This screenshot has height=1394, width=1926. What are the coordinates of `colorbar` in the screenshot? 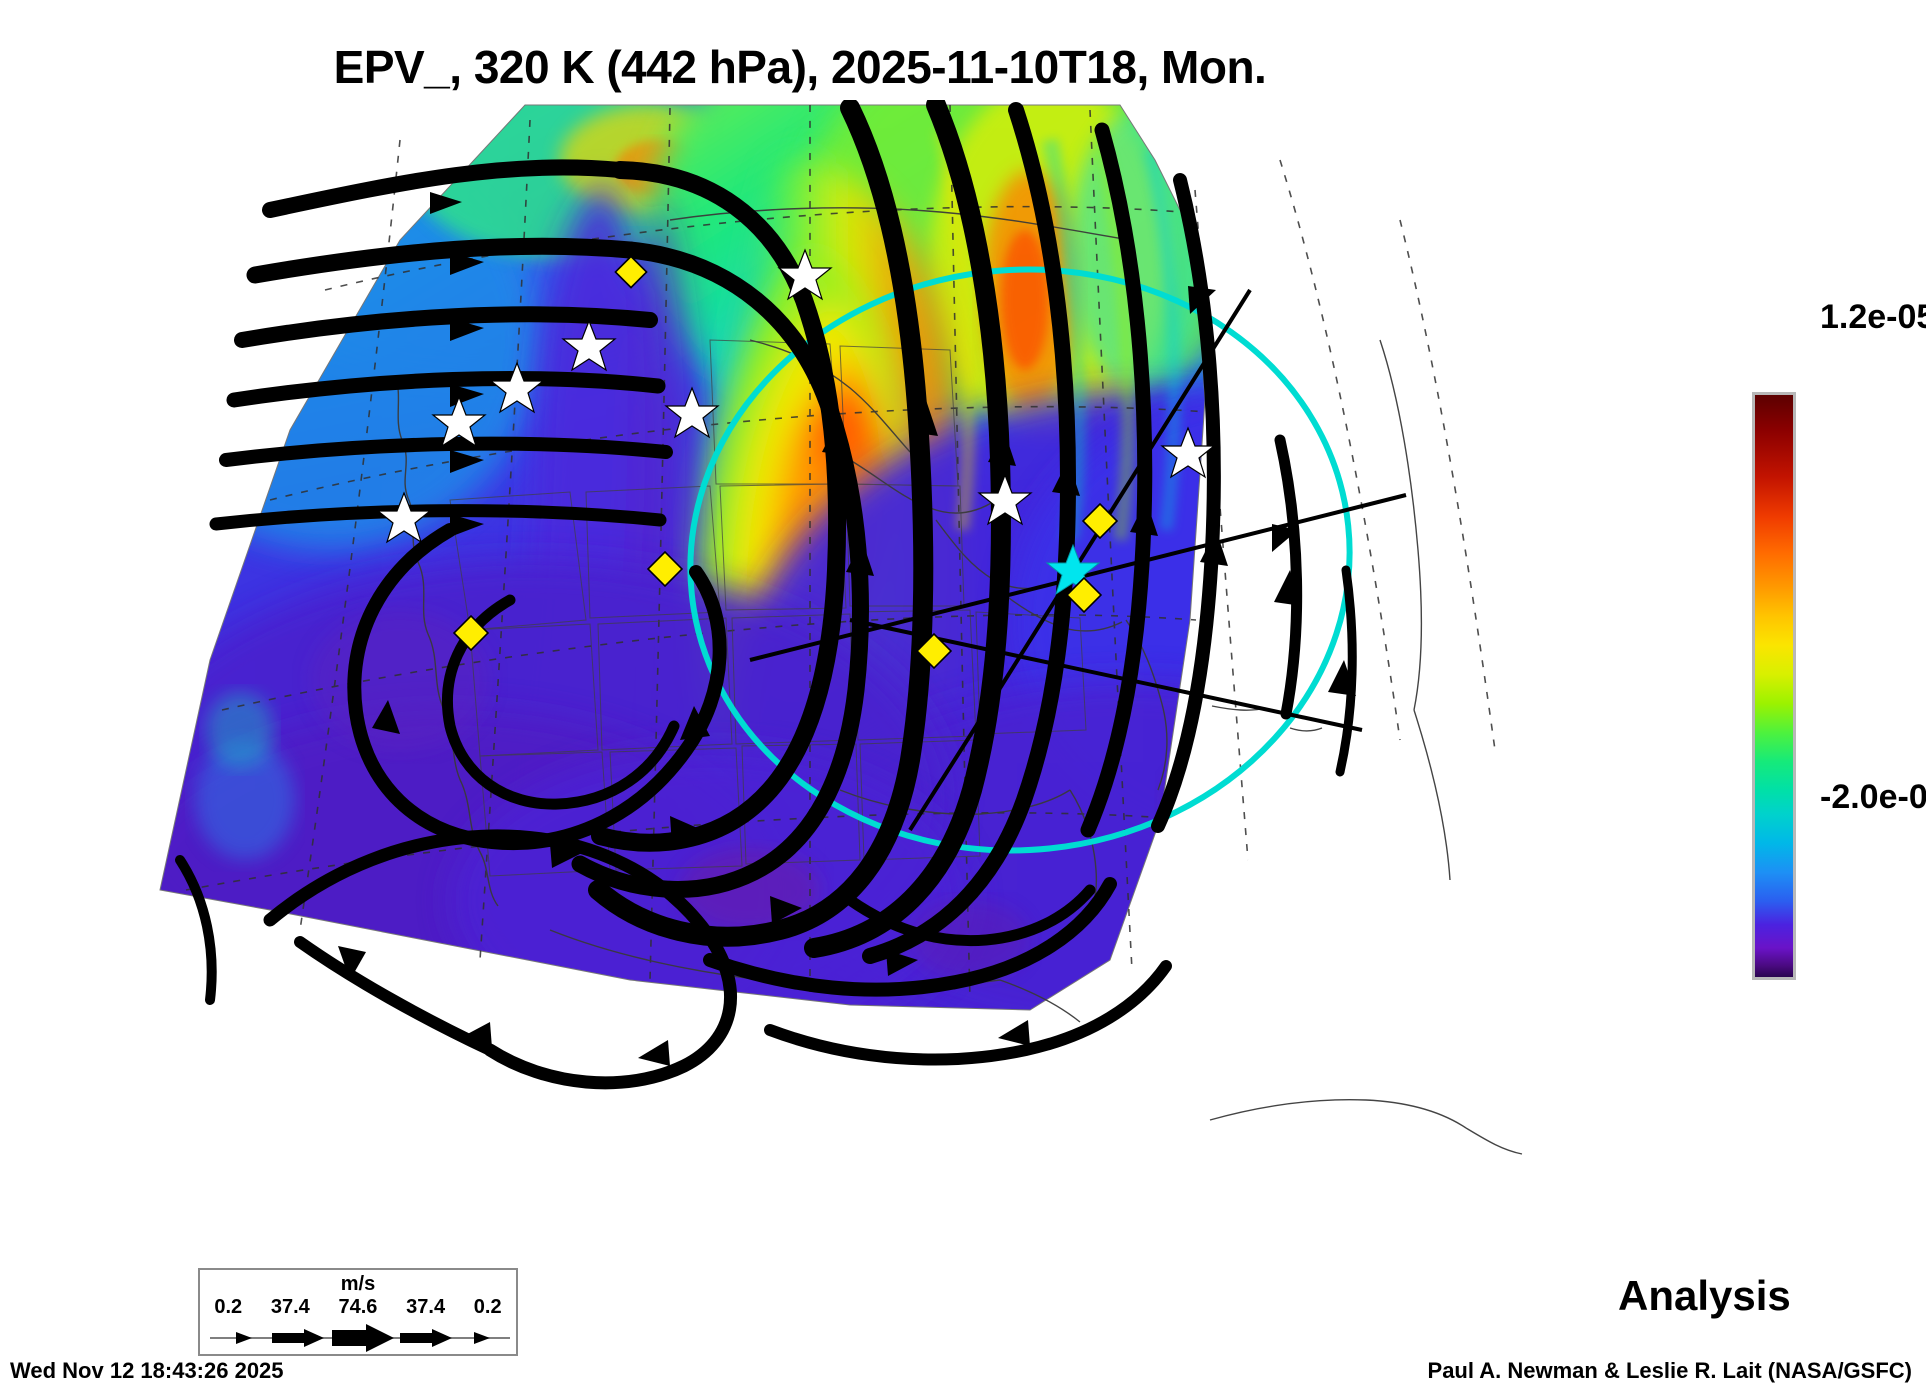 It's located at (1774, 686).